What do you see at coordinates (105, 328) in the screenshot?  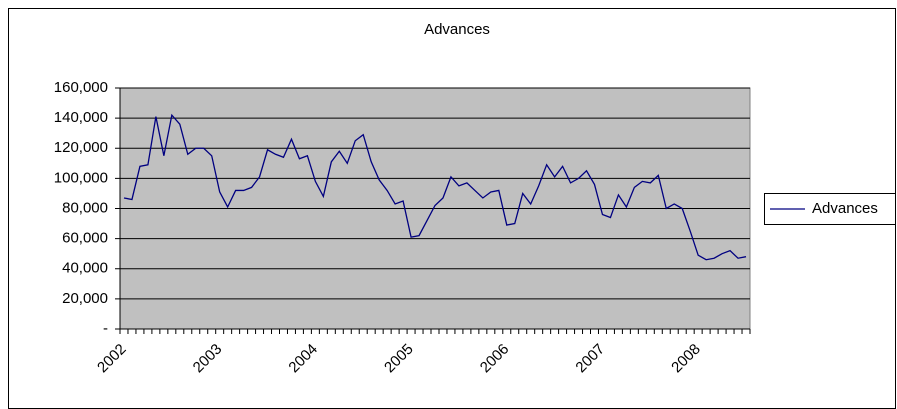 I see `y-tick-label: -` at bounding box center [105, 328].